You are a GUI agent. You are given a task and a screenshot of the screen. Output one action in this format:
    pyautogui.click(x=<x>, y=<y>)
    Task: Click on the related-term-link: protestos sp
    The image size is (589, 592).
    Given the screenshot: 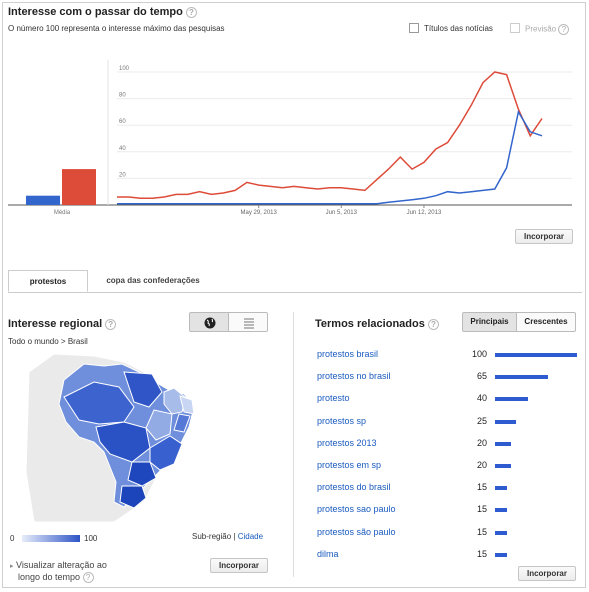 What is the action you would take?
    pyautogui.click(x=342, y=421)
    